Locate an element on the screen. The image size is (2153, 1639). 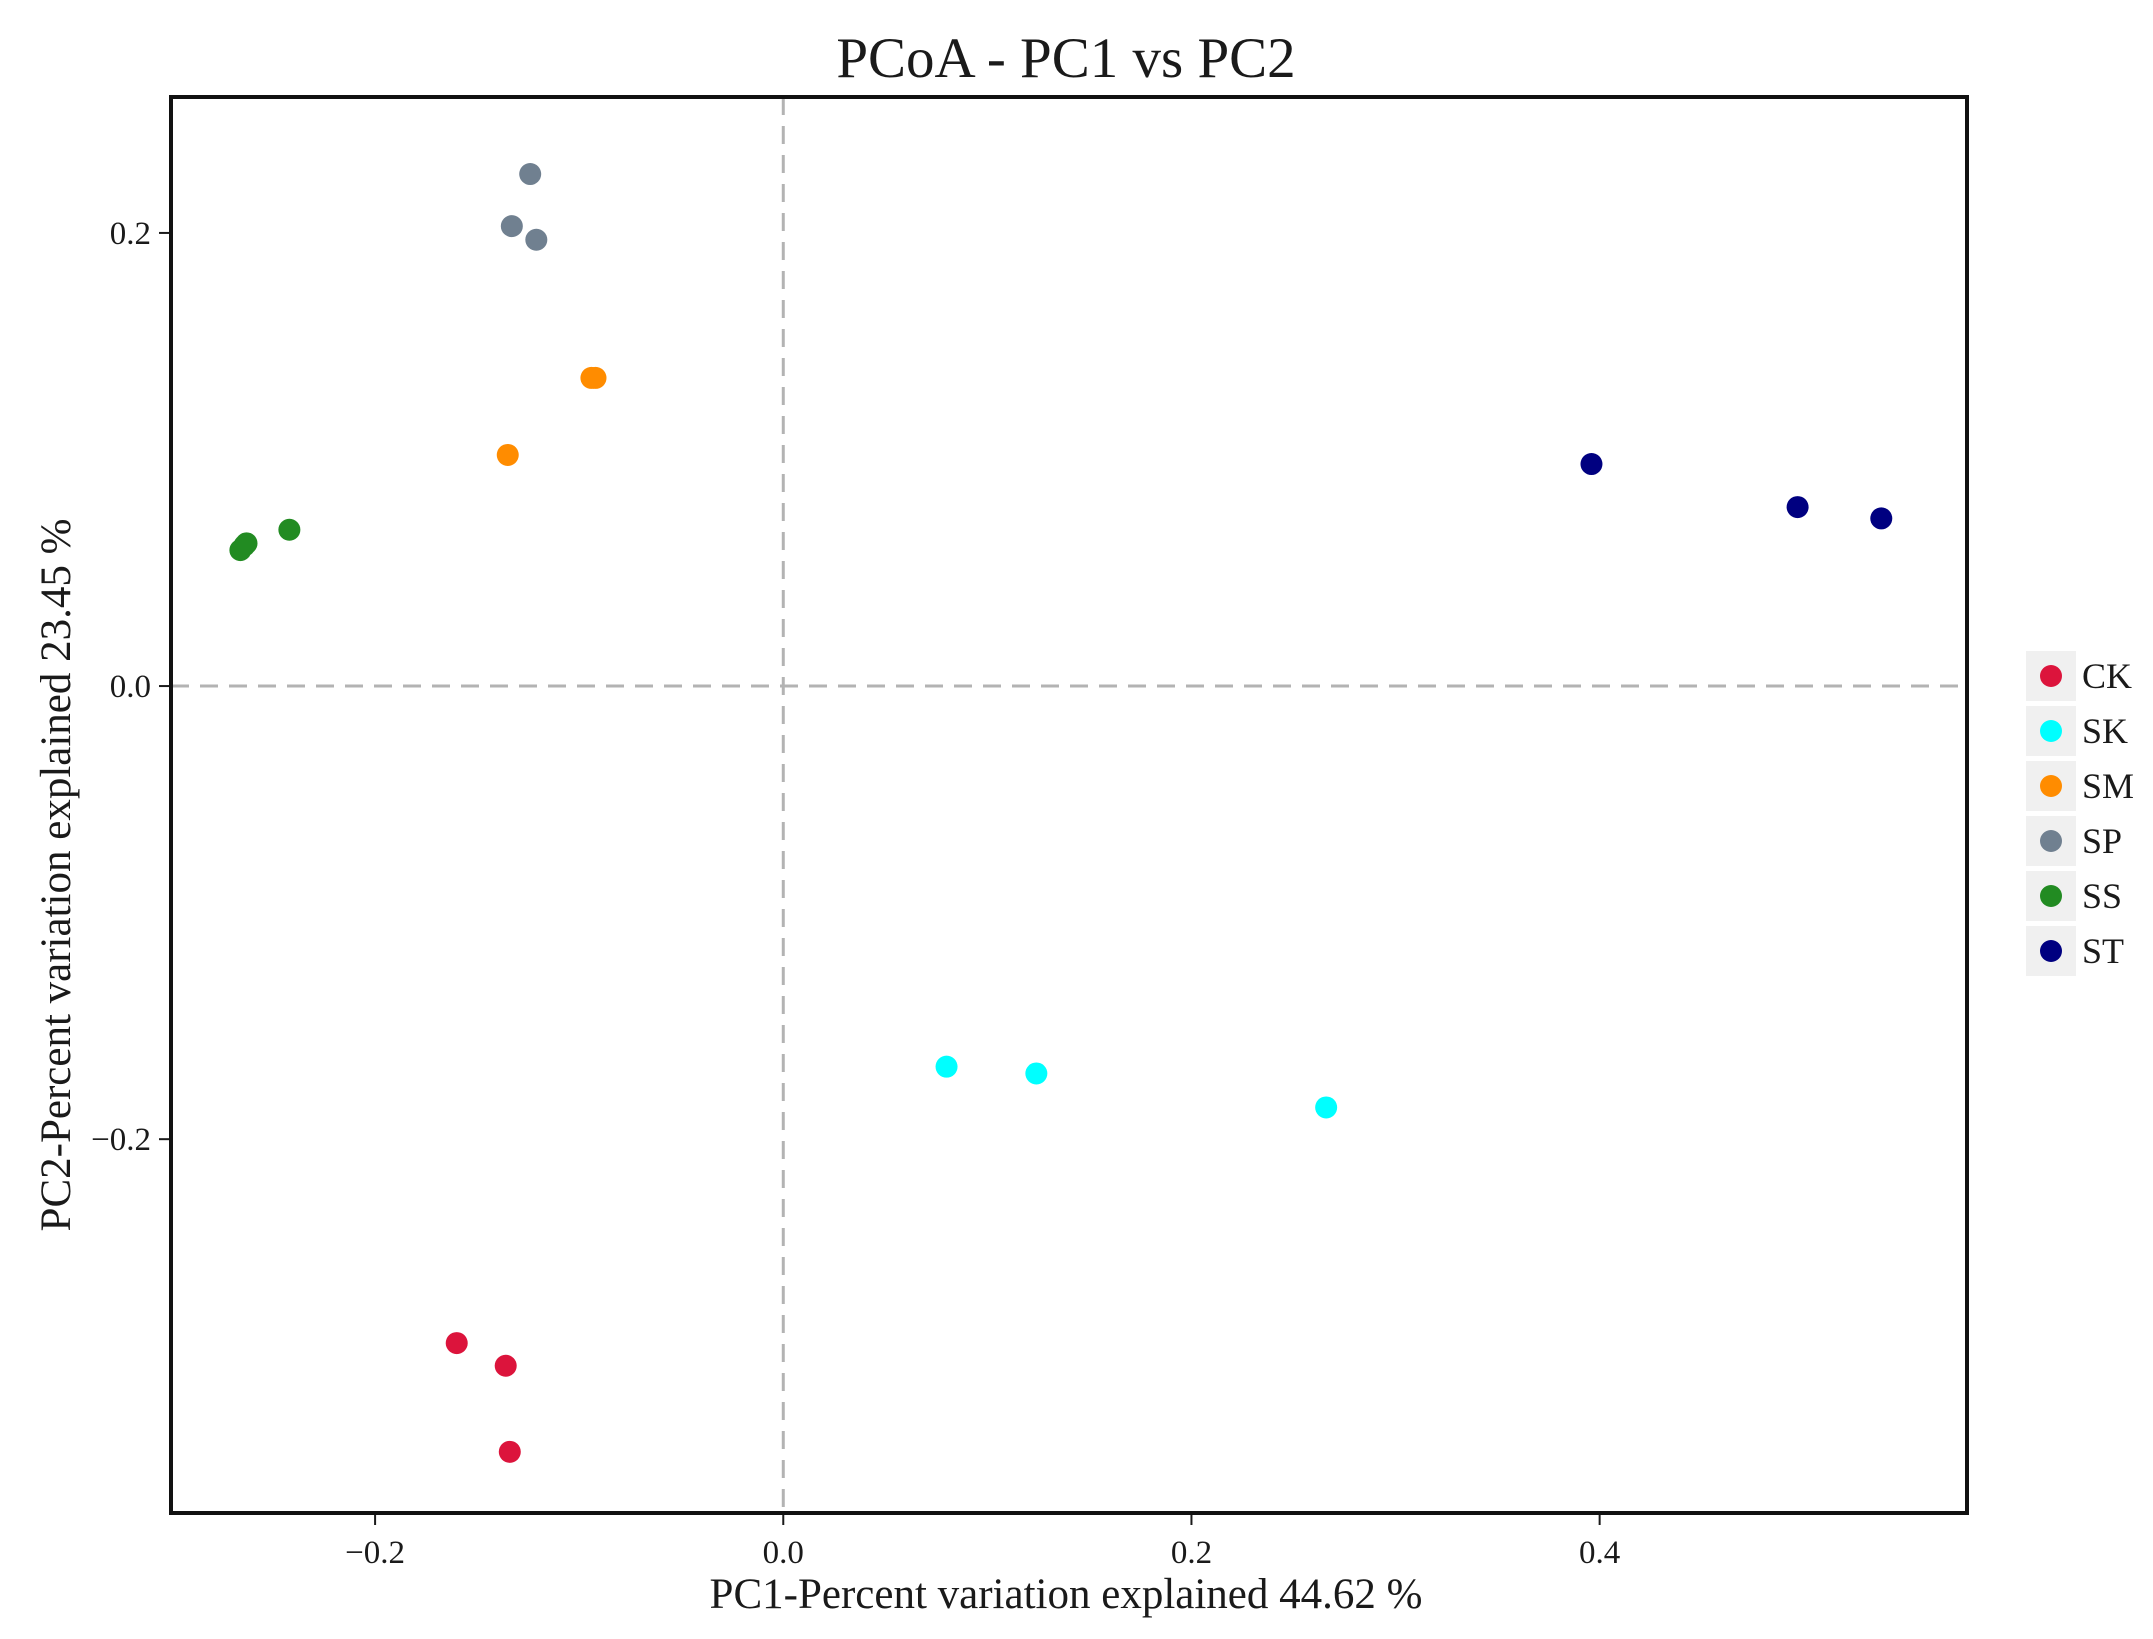
chart-title: PCoA - PC1 vs PC2 is located at coordinates (1065, 58).